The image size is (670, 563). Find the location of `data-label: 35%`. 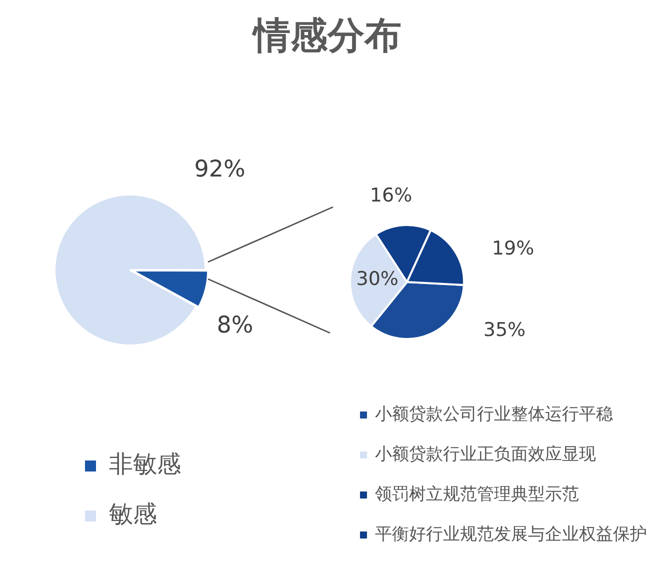

data-label: 35% is located at coordinates (504, 329).